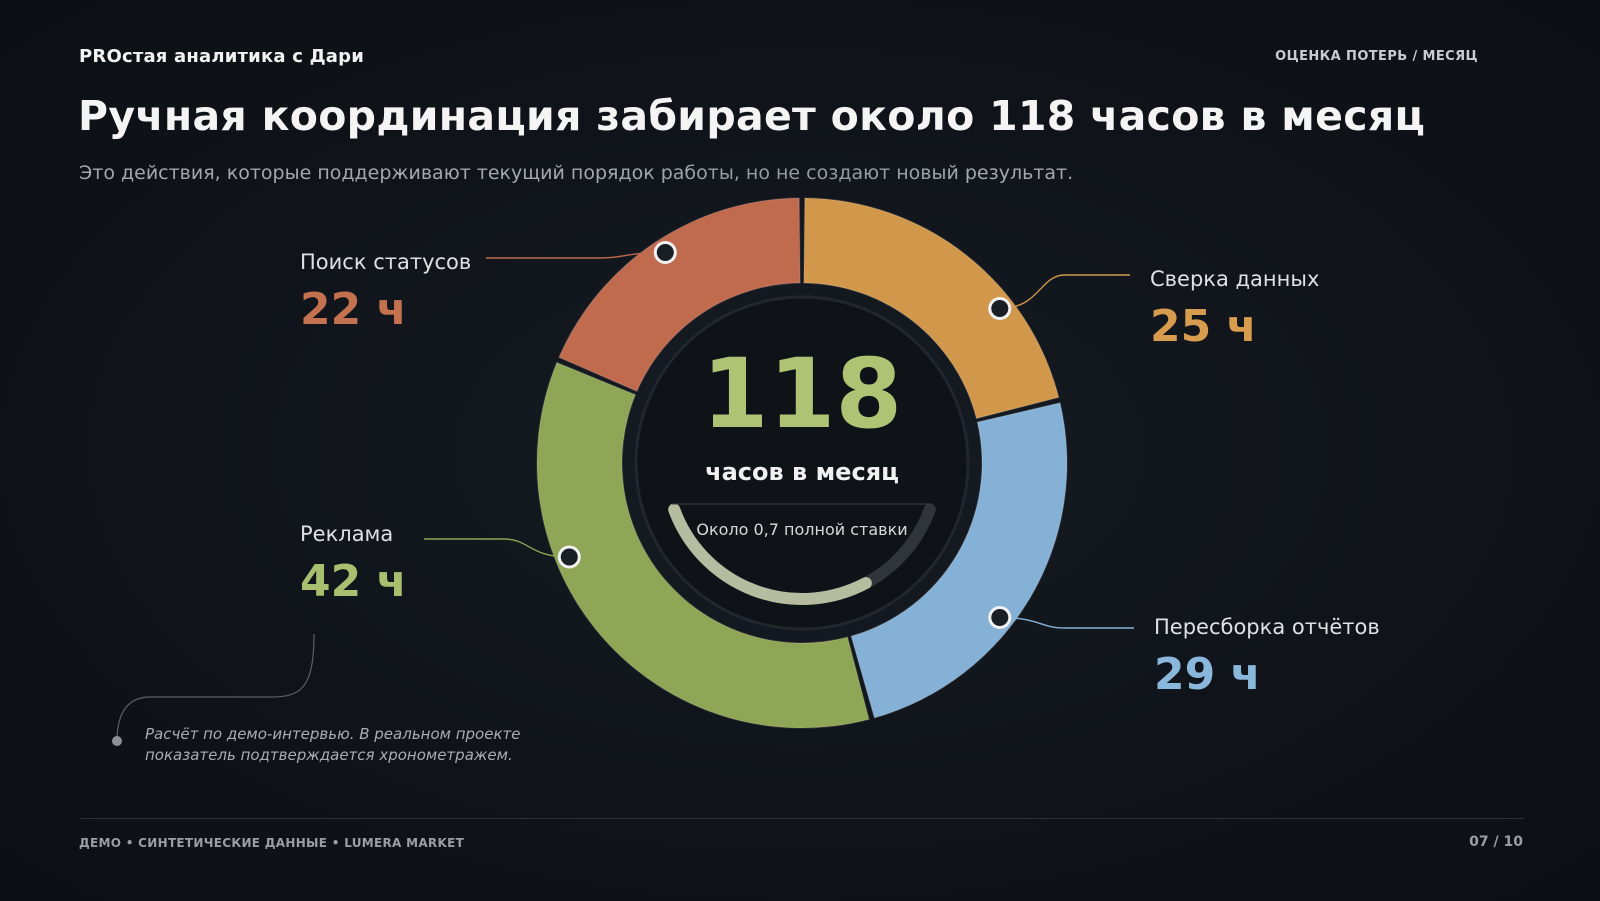  Describe the element at coordinates (386, 262) in the screenshot. I see `segment-label-status-search: Поиск статусов` at that location.